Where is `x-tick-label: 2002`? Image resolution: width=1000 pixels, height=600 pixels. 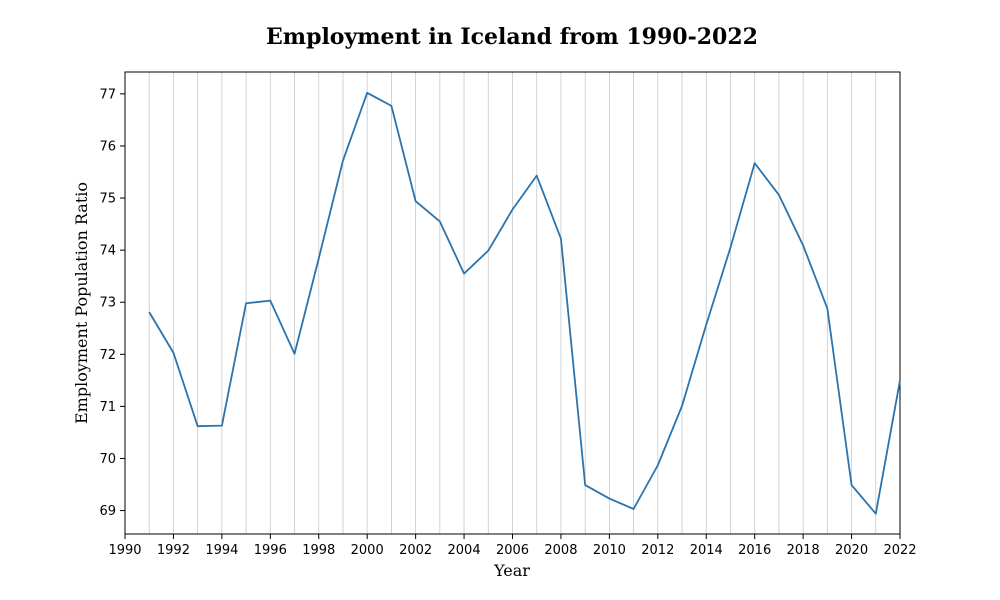 x-tick-label: 2002 is located at coordinates (415, 550).